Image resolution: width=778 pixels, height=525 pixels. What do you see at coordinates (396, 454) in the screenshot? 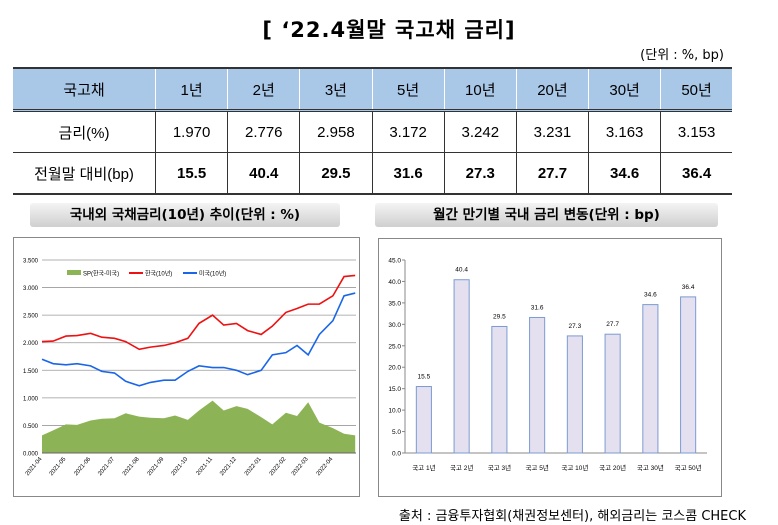
I see `y-tick-label: 0.0` at bounding box center [396, 454].